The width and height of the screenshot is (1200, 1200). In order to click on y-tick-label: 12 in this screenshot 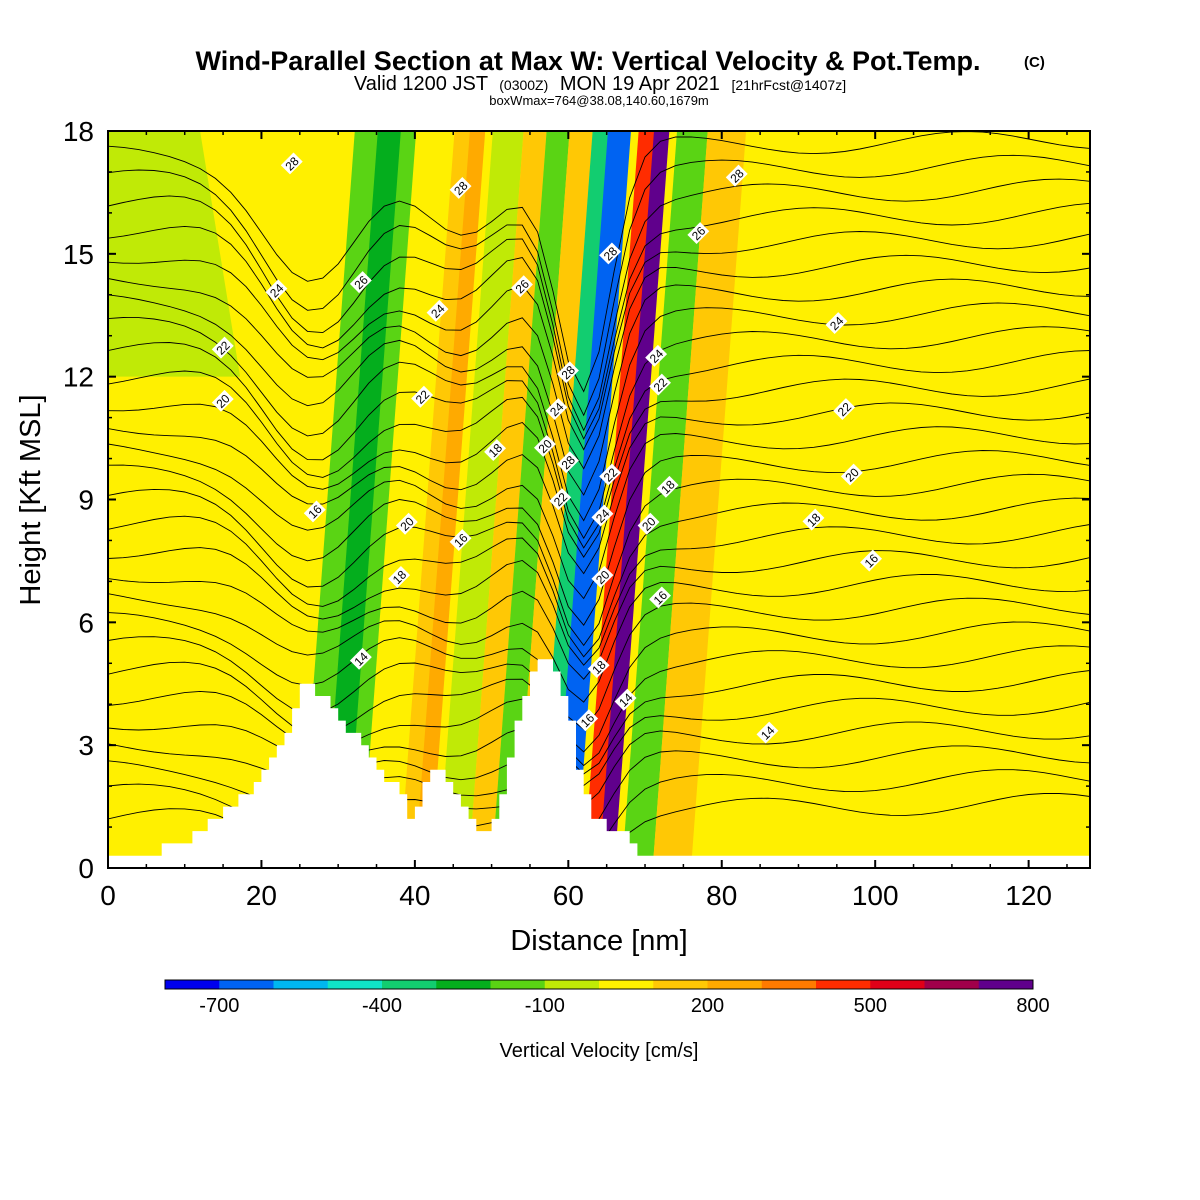, I will do `click(78, 377)`.